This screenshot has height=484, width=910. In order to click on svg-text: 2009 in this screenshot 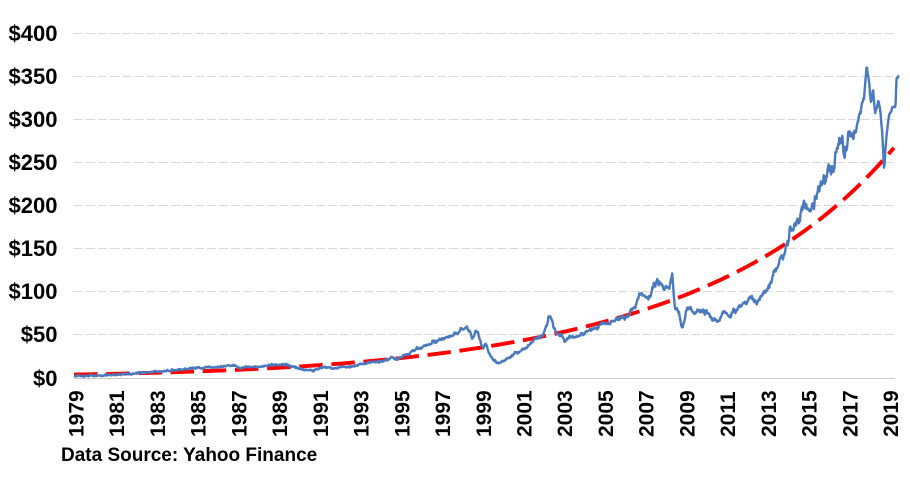, I will do `click(687, 413)`.